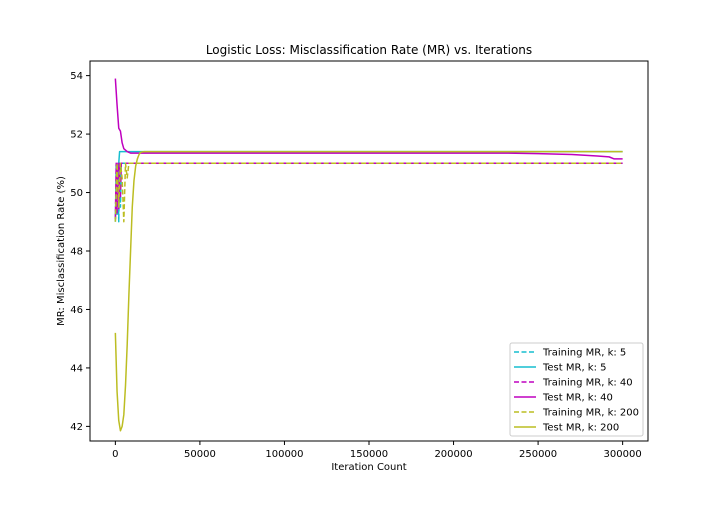  Describe the element at coordinates (580, 428) in the screenshot. I see `legend-label: Test MR, k: 200` at that location.